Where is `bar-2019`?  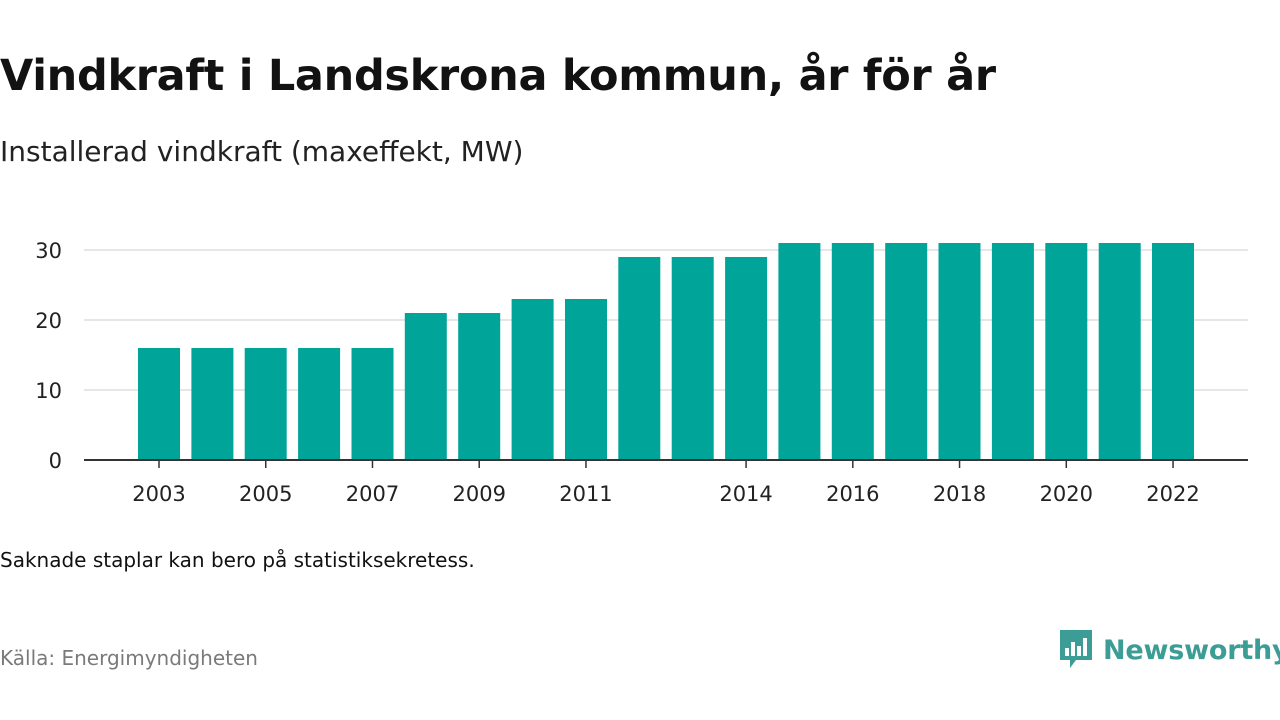
bar-2019 is located at coordinates (1012, 351).